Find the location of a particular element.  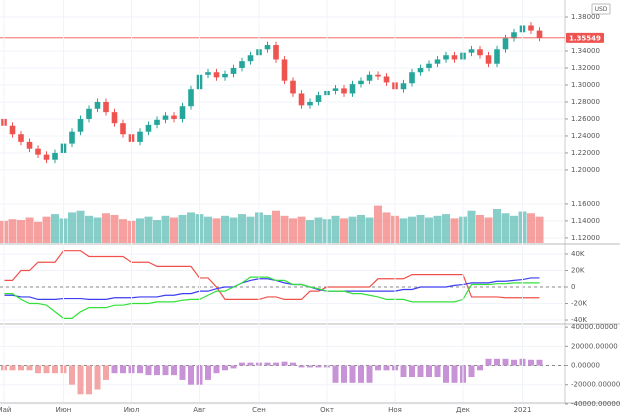

currency-box is located at coordinates (601, 9).